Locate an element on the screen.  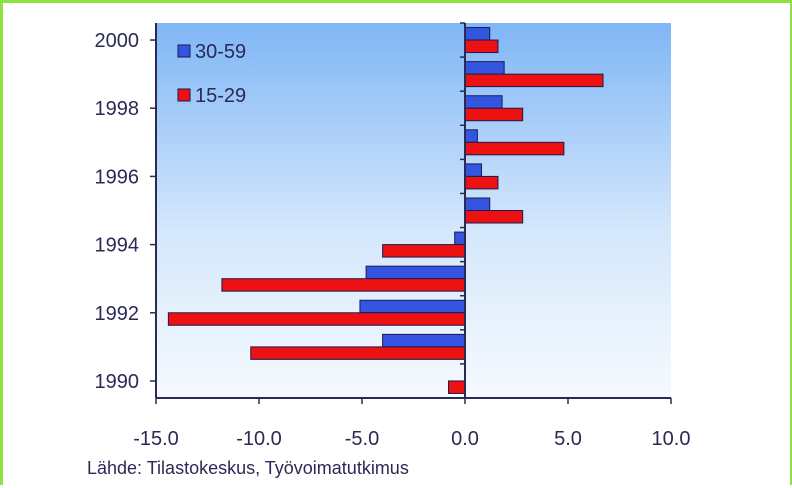
source-note: Lähde: Tilastokeskus, Työvoimatutkimus is located at coordinates (248, 468).